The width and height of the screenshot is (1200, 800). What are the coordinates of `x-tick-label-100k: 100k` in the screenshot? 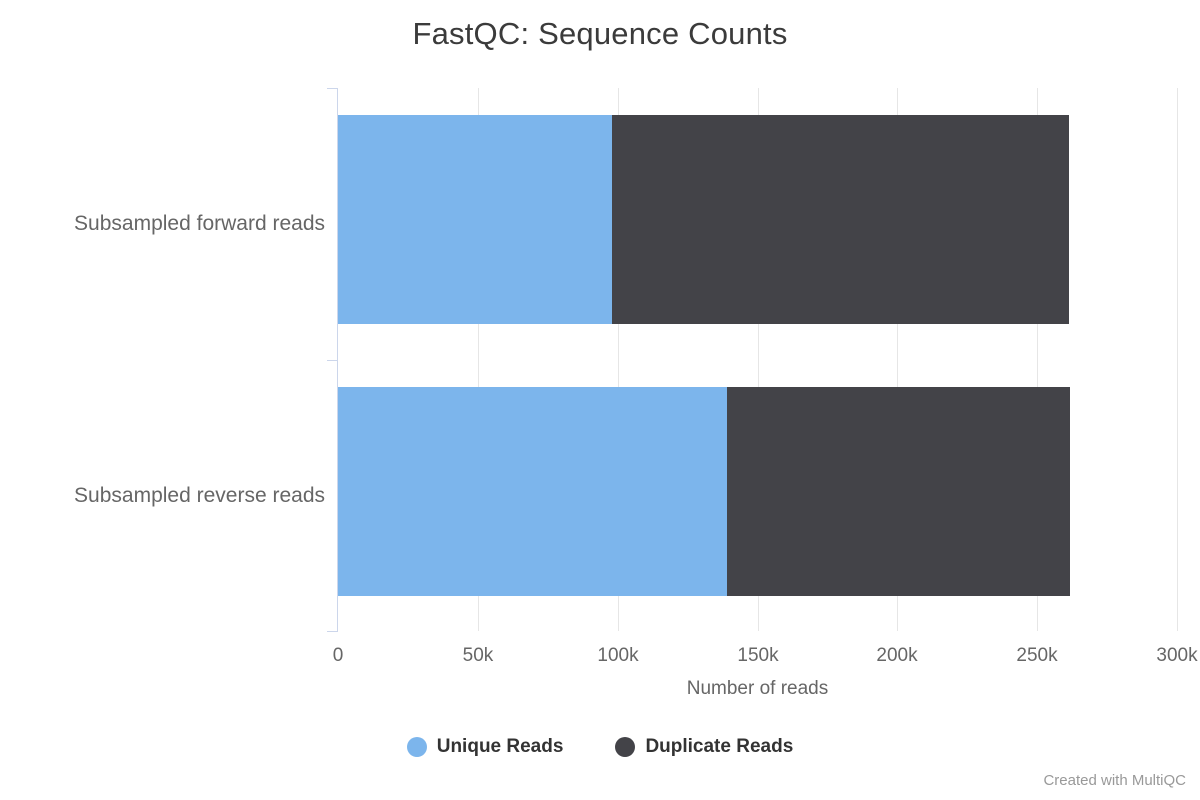 It's located at (618, 655).